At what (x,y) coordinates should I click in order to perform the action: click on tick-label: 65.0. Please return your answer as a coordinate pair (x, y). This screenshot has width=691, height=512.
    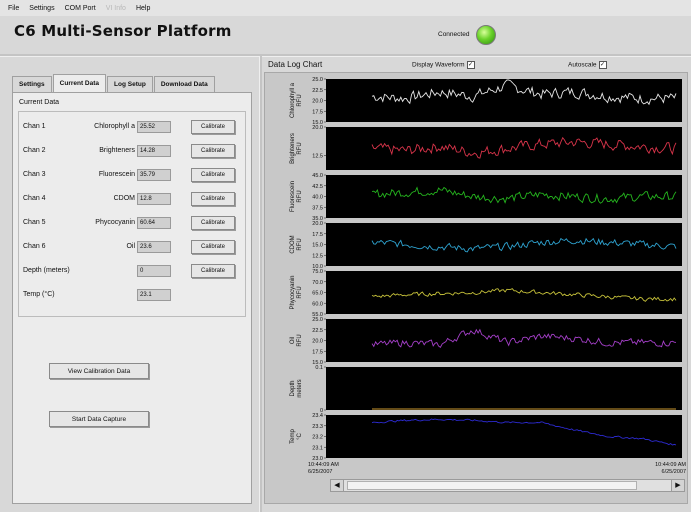
    Looking at the image, I should click on (317, 294).